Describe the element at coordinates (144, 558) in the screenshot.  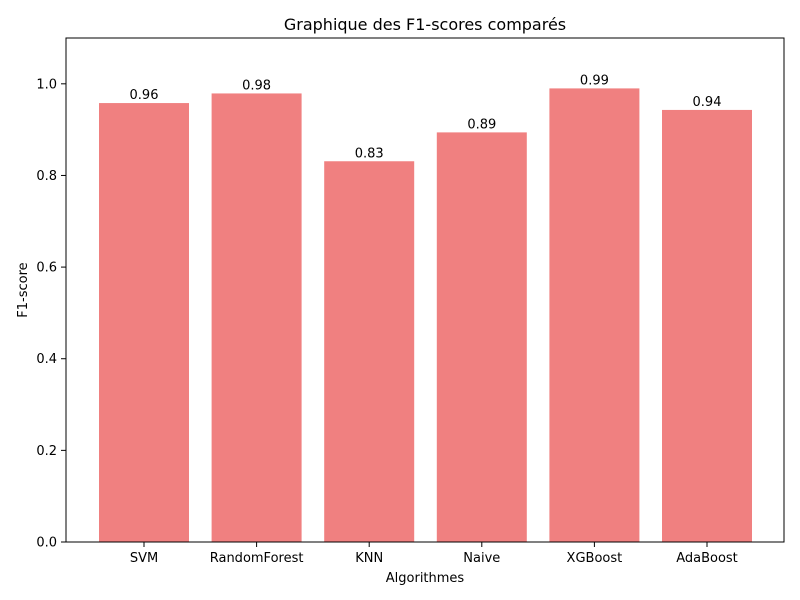
I see `x-tick-label: SVM` at that location.